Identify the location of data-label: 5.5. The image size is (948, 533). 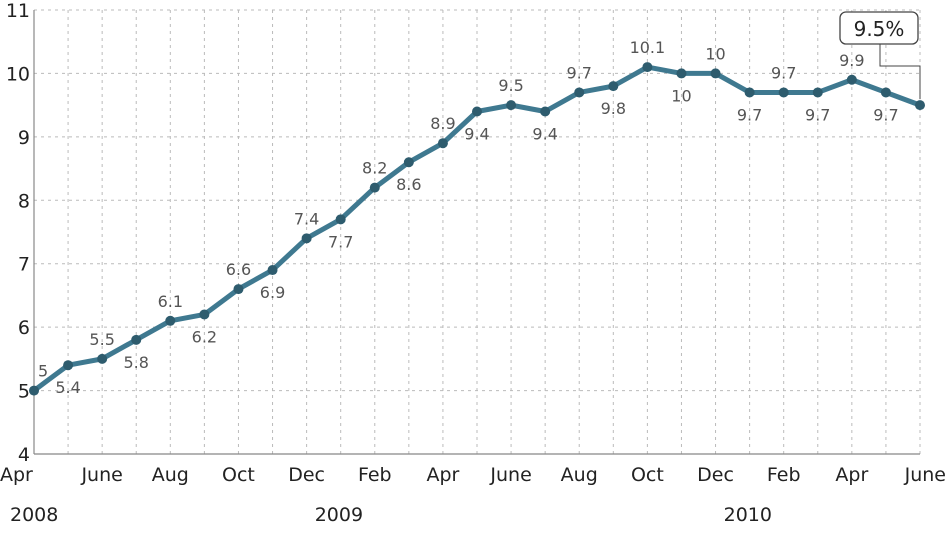
(101, 339).